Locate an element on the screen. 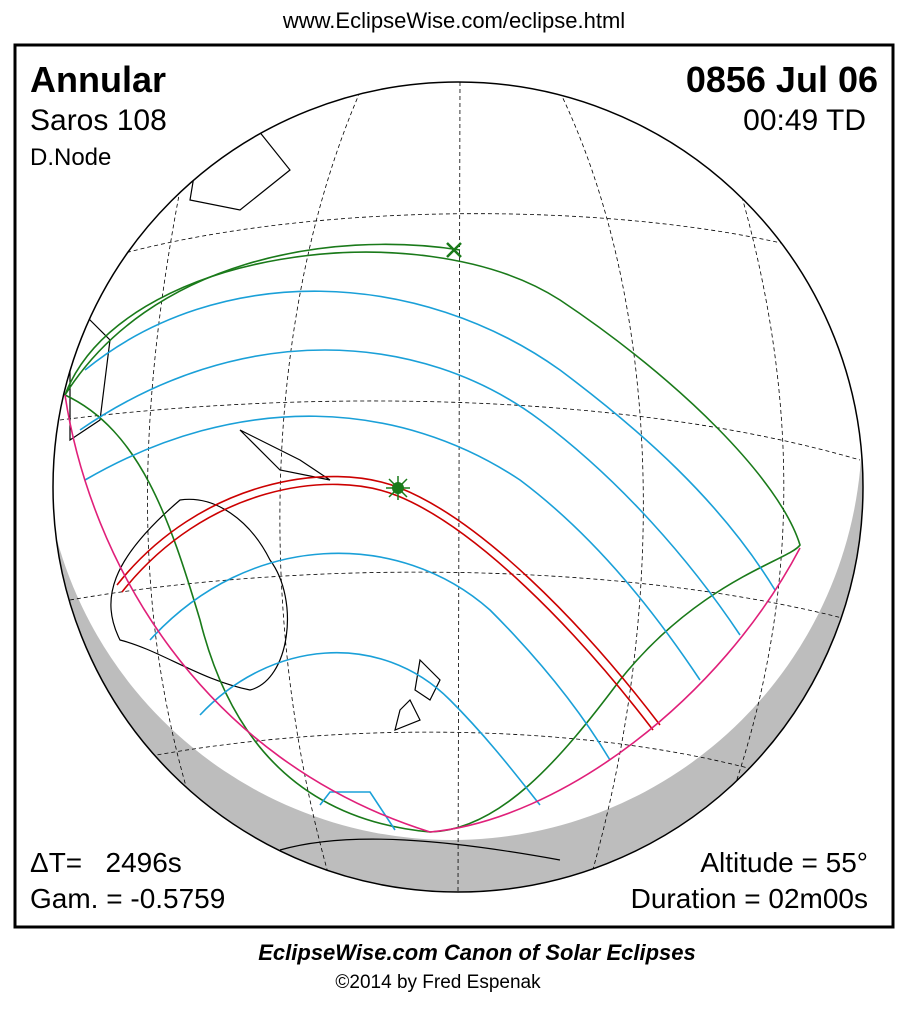 This screenshot has height=1009, width=908. greatest-eclipse-subsolar is located at coordinates (454, 250).